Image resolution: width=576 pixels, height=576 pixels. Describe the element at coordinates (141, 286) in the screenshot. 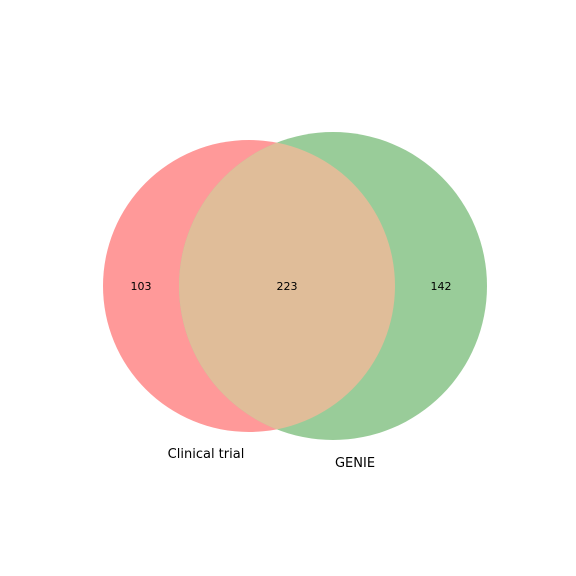

I see `clinical-trial-only-count: 103` at that location.